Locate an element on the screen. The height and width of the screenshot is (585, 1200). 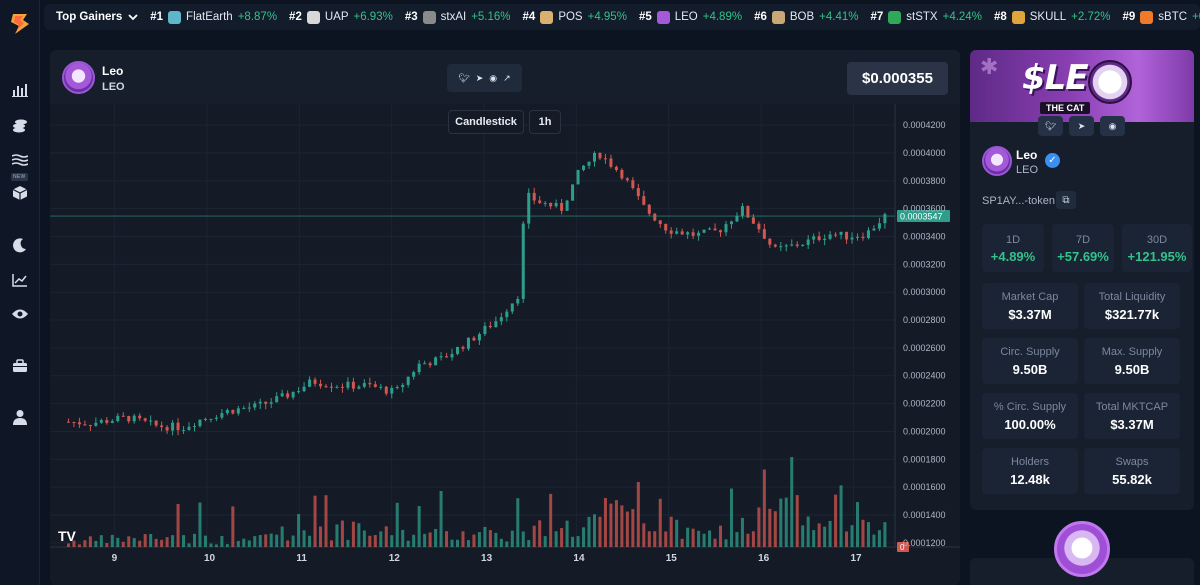
eye-icon is located at coordinates (20, 314).